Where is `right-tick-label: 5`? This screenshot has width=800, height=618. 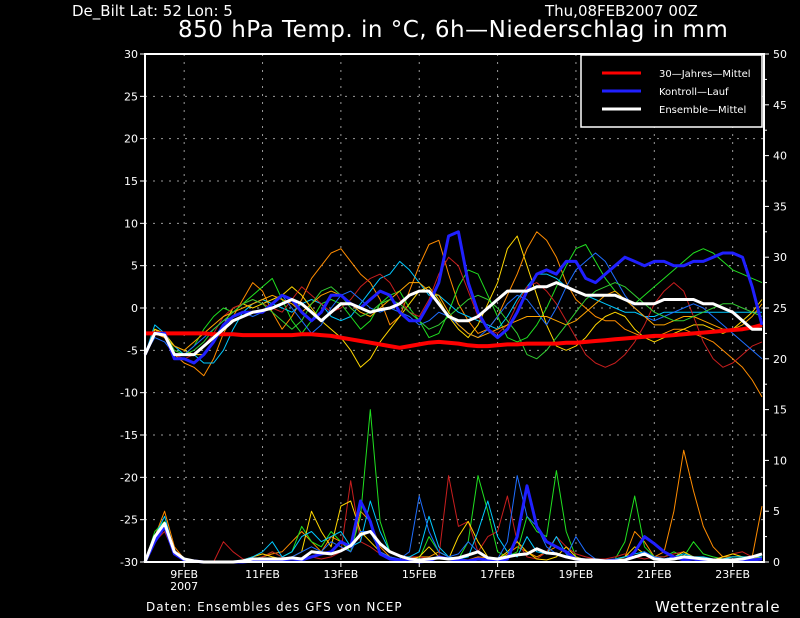
right-tick-label: 5 is located at coordinates (776, 511).